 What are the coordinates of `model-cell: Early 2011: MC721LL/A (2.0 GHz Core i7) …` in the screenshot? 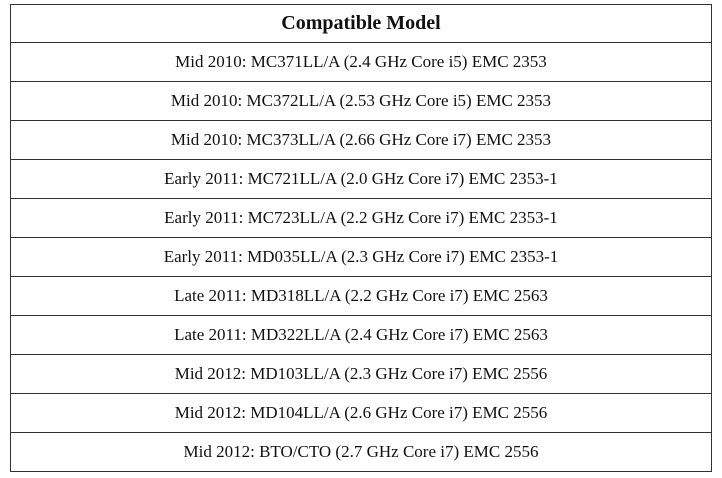 It's located at (361, 179).